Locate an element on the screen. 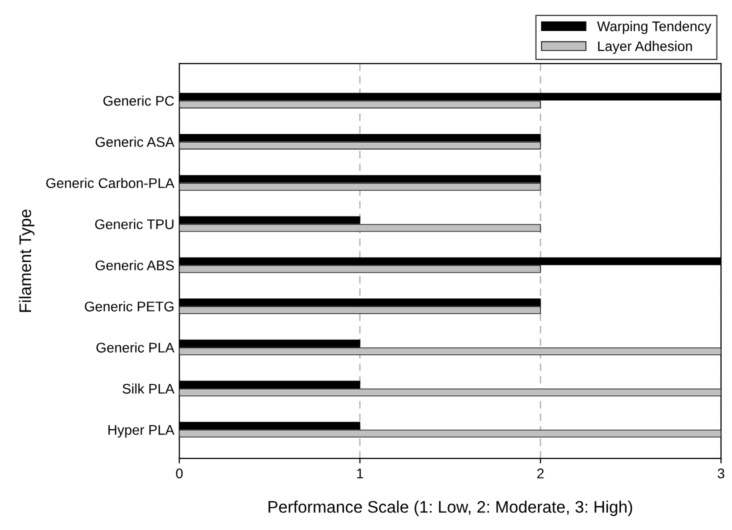  x-tick-label: 3 is located at coordinates (721, 473).